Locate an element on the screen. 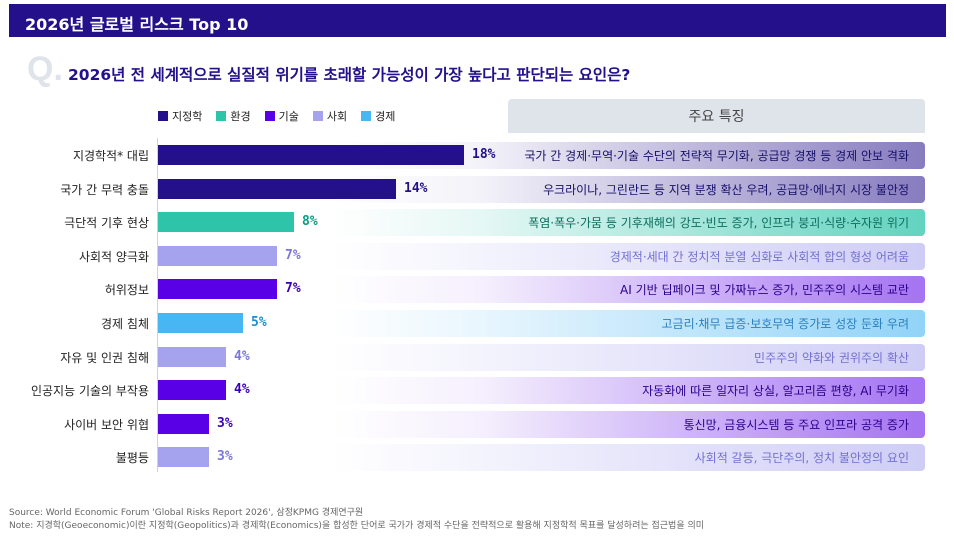 The image size is (954, 537). category-label: 지경학적* 대립 is located at coordinates (110, 156).